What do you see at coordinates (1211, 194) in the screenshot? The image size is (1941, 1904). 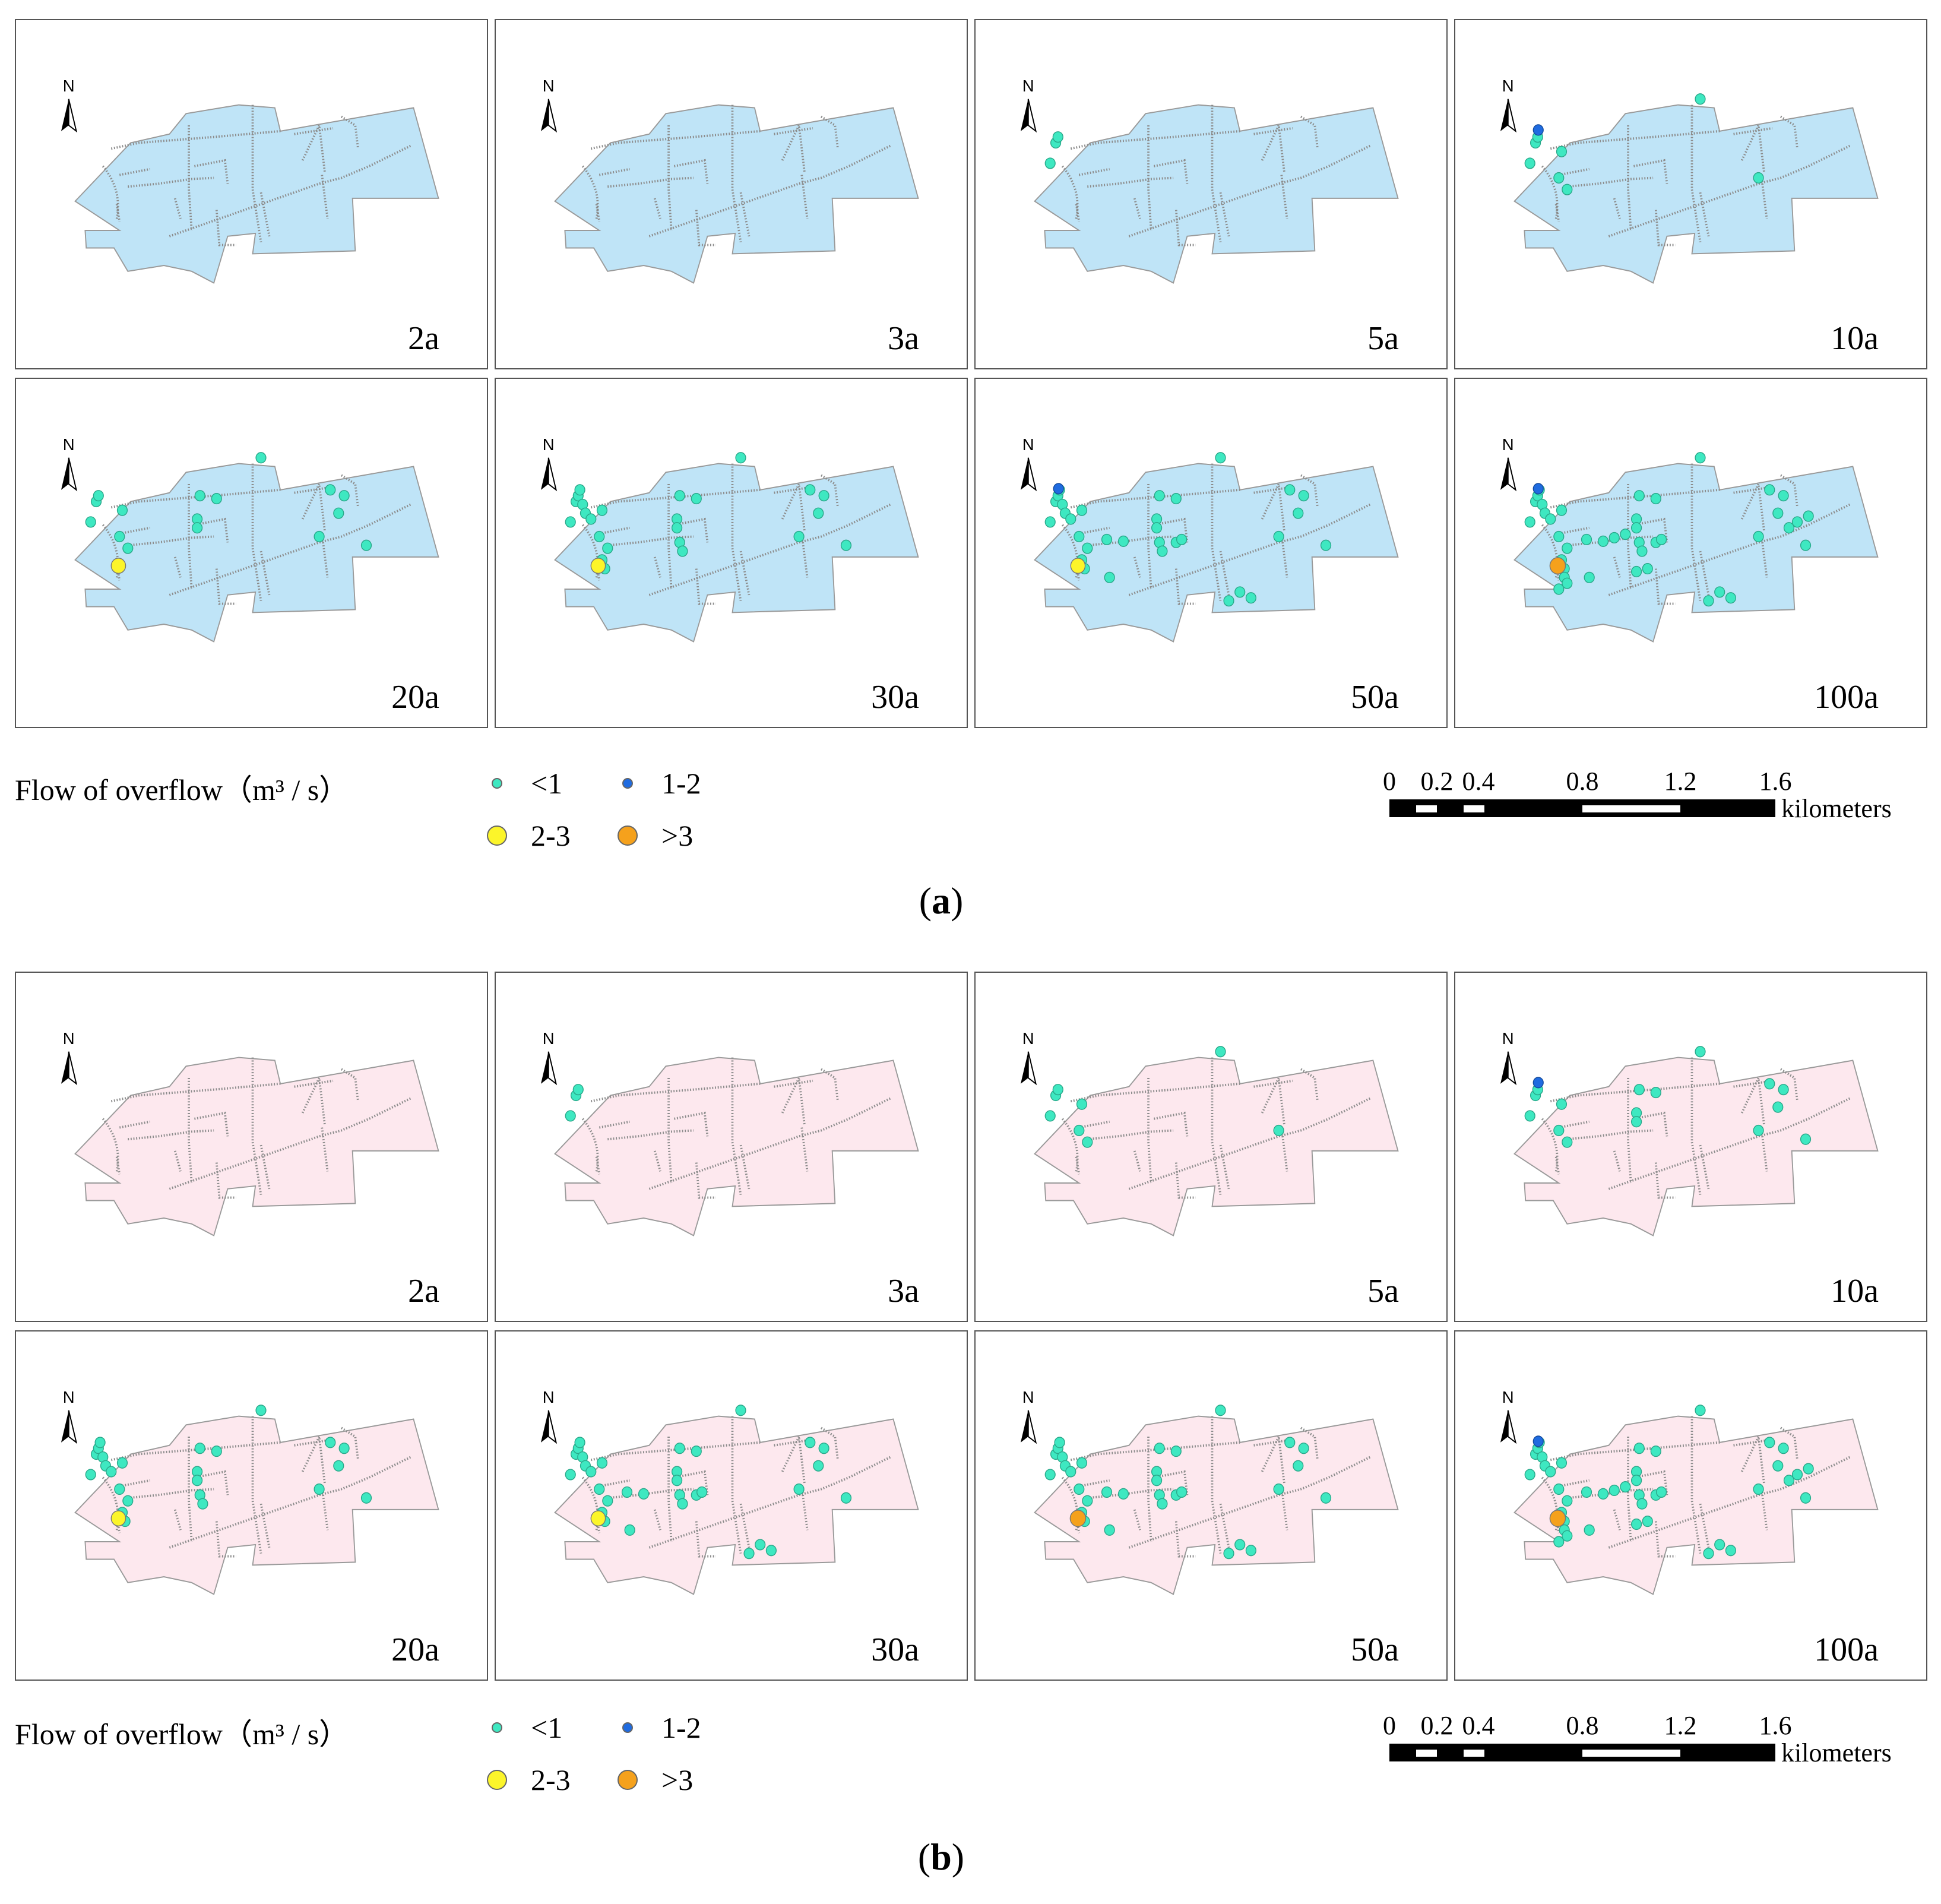 I see `map-panel: N 5a` at bounding box center [1211, 194].